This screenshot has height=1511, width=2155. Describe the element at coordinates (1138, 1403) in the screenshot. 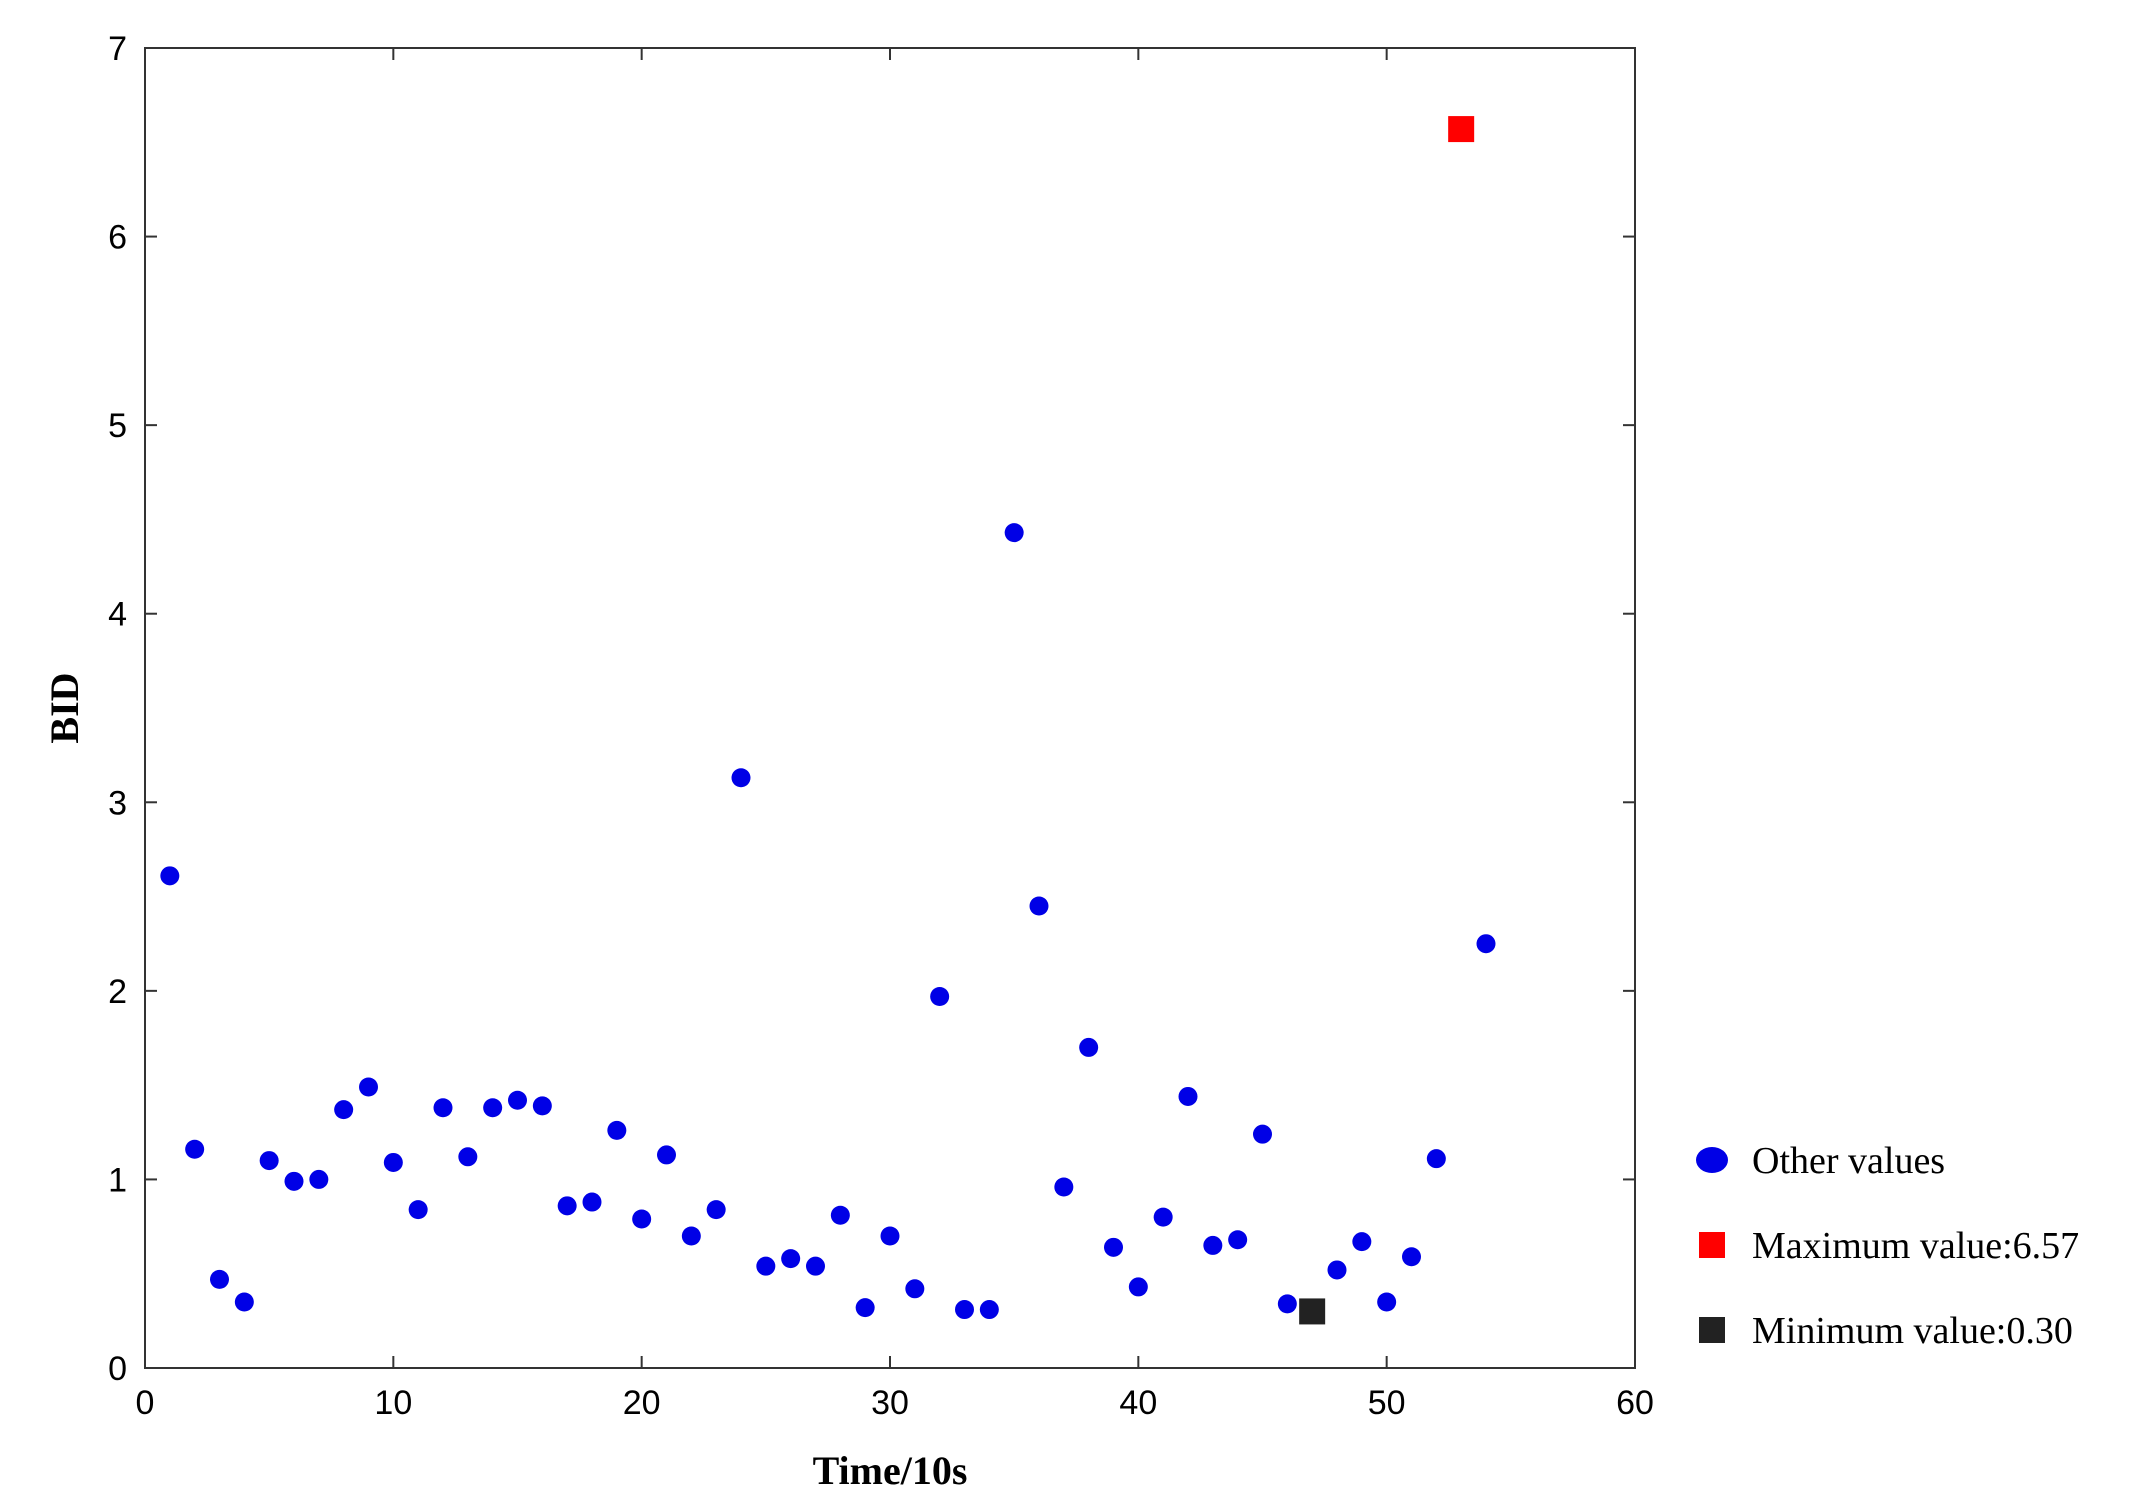

I see `x-tick-label: 40` at that location.